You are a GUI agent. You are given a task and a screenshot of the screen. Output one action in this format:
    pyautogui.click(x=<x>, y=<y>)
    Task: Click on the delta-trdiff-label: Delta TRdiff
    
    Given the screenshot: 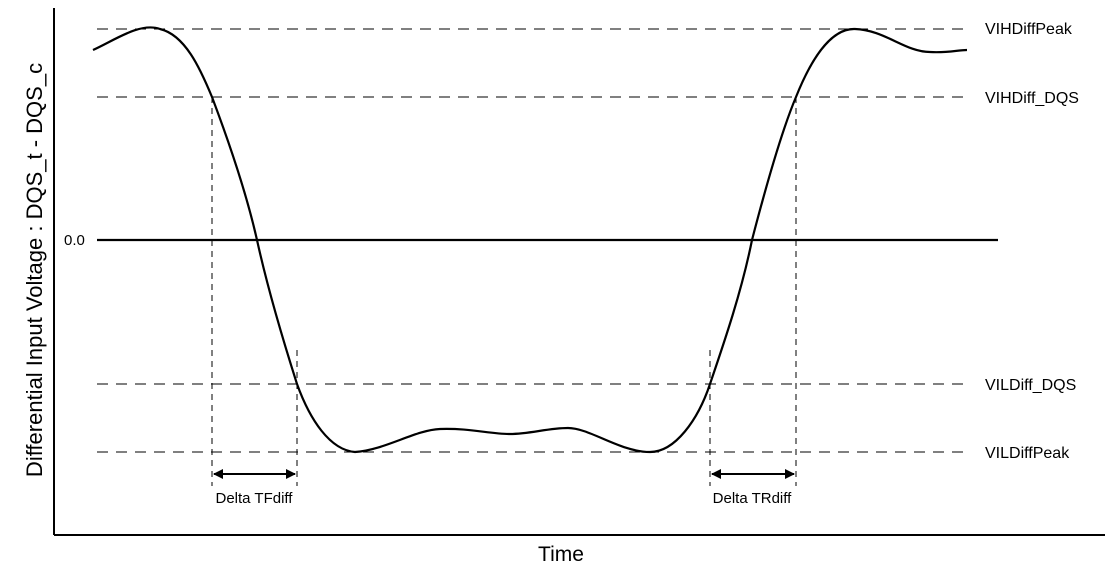 What is the action you would take?
    pyautogui.click(x=752, y=498)
    